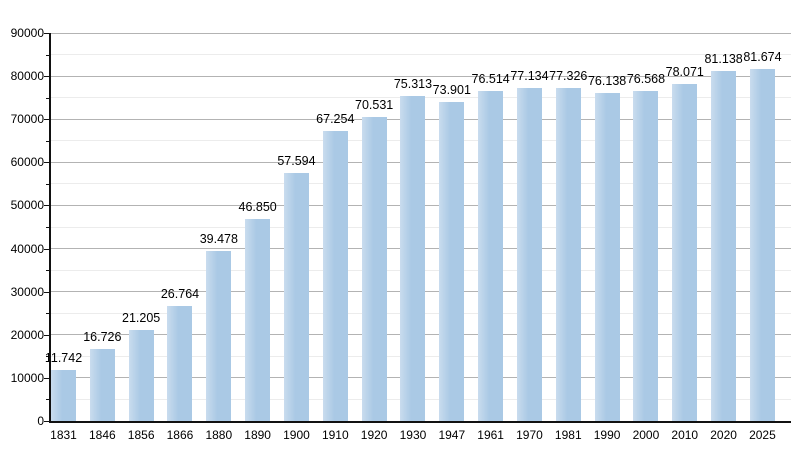 The width and height of the screenshot is (800, 450). What do you see at coordinates (296, 160) in the screenshot?
I see `bar-value-label: 57.594` at bounding box center [296, 160].